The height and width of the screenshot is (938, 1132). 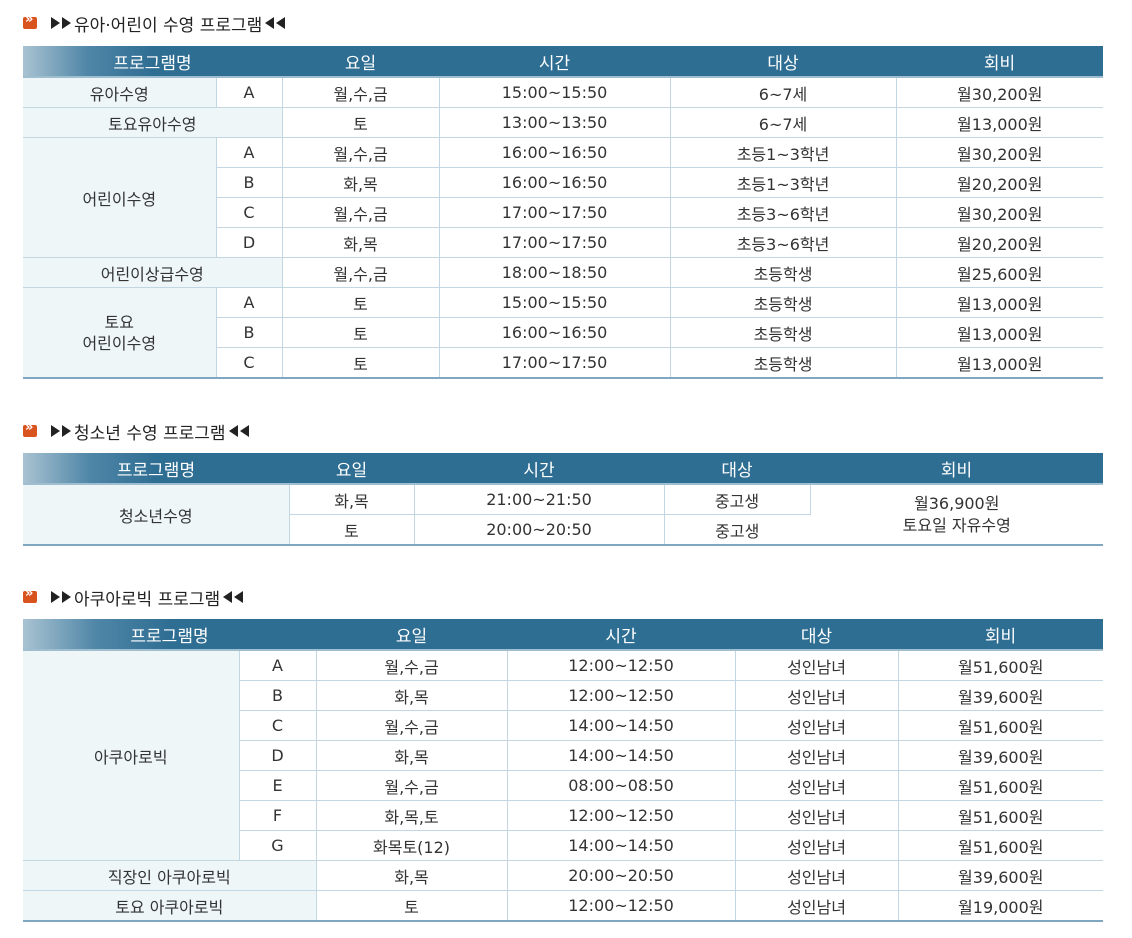 I want to click on class-label: G, so click(x=278, y=845).